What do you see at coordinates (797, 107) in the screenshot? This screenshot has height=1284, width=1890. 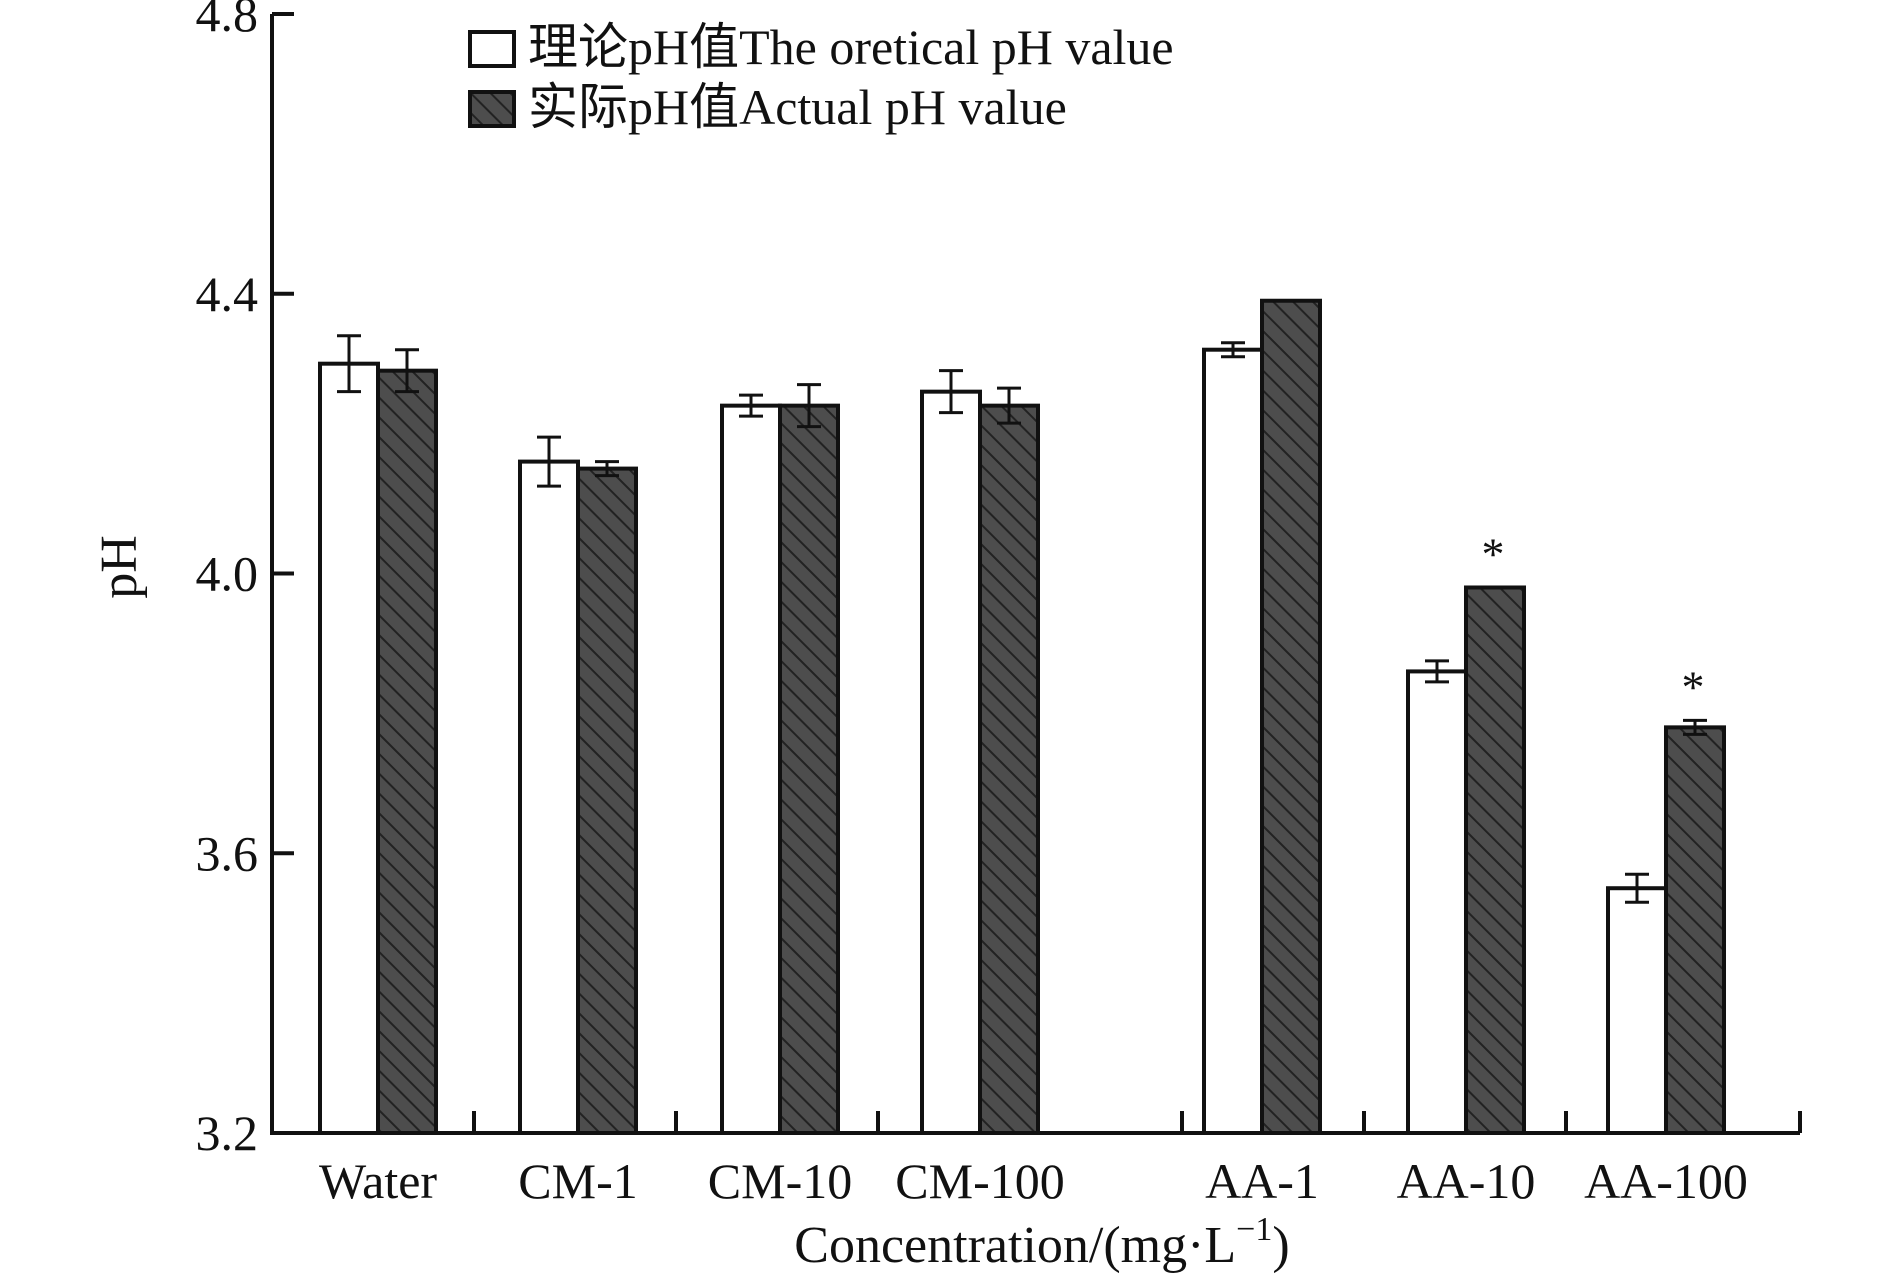 I see `legend-label-actual: 实际pH值Actual pH value` at bounding box center [797, 107].